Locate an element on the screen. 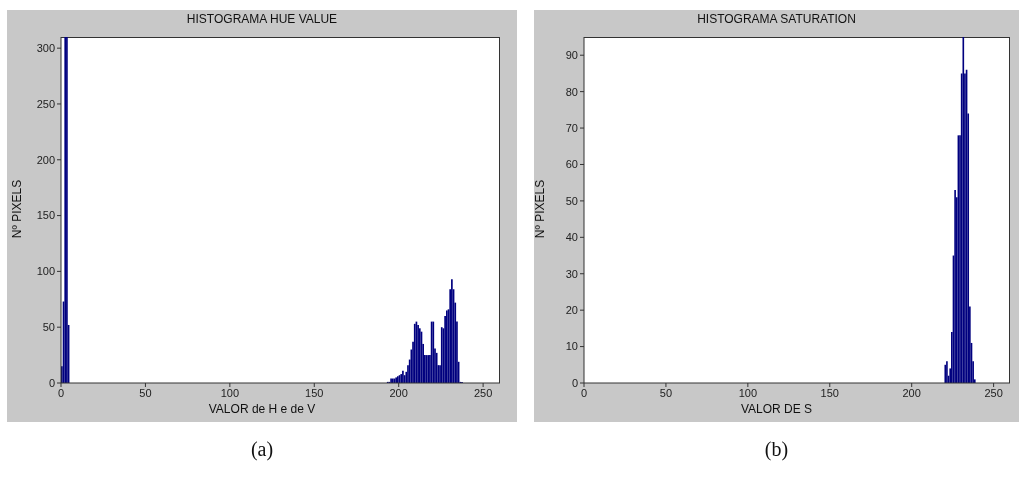  y-tick-label: 70 is located at coordinates (571, 127).